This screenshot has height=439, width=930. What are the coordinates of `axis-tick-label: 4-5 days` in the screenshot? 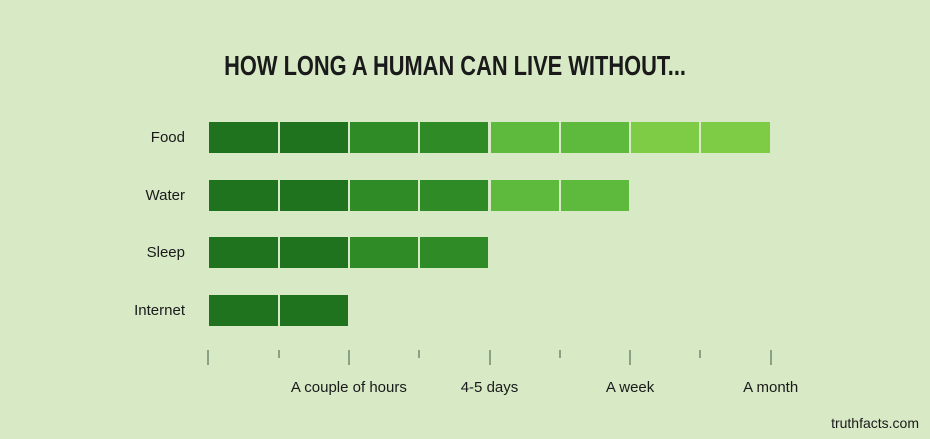 It's located at (489, 387).